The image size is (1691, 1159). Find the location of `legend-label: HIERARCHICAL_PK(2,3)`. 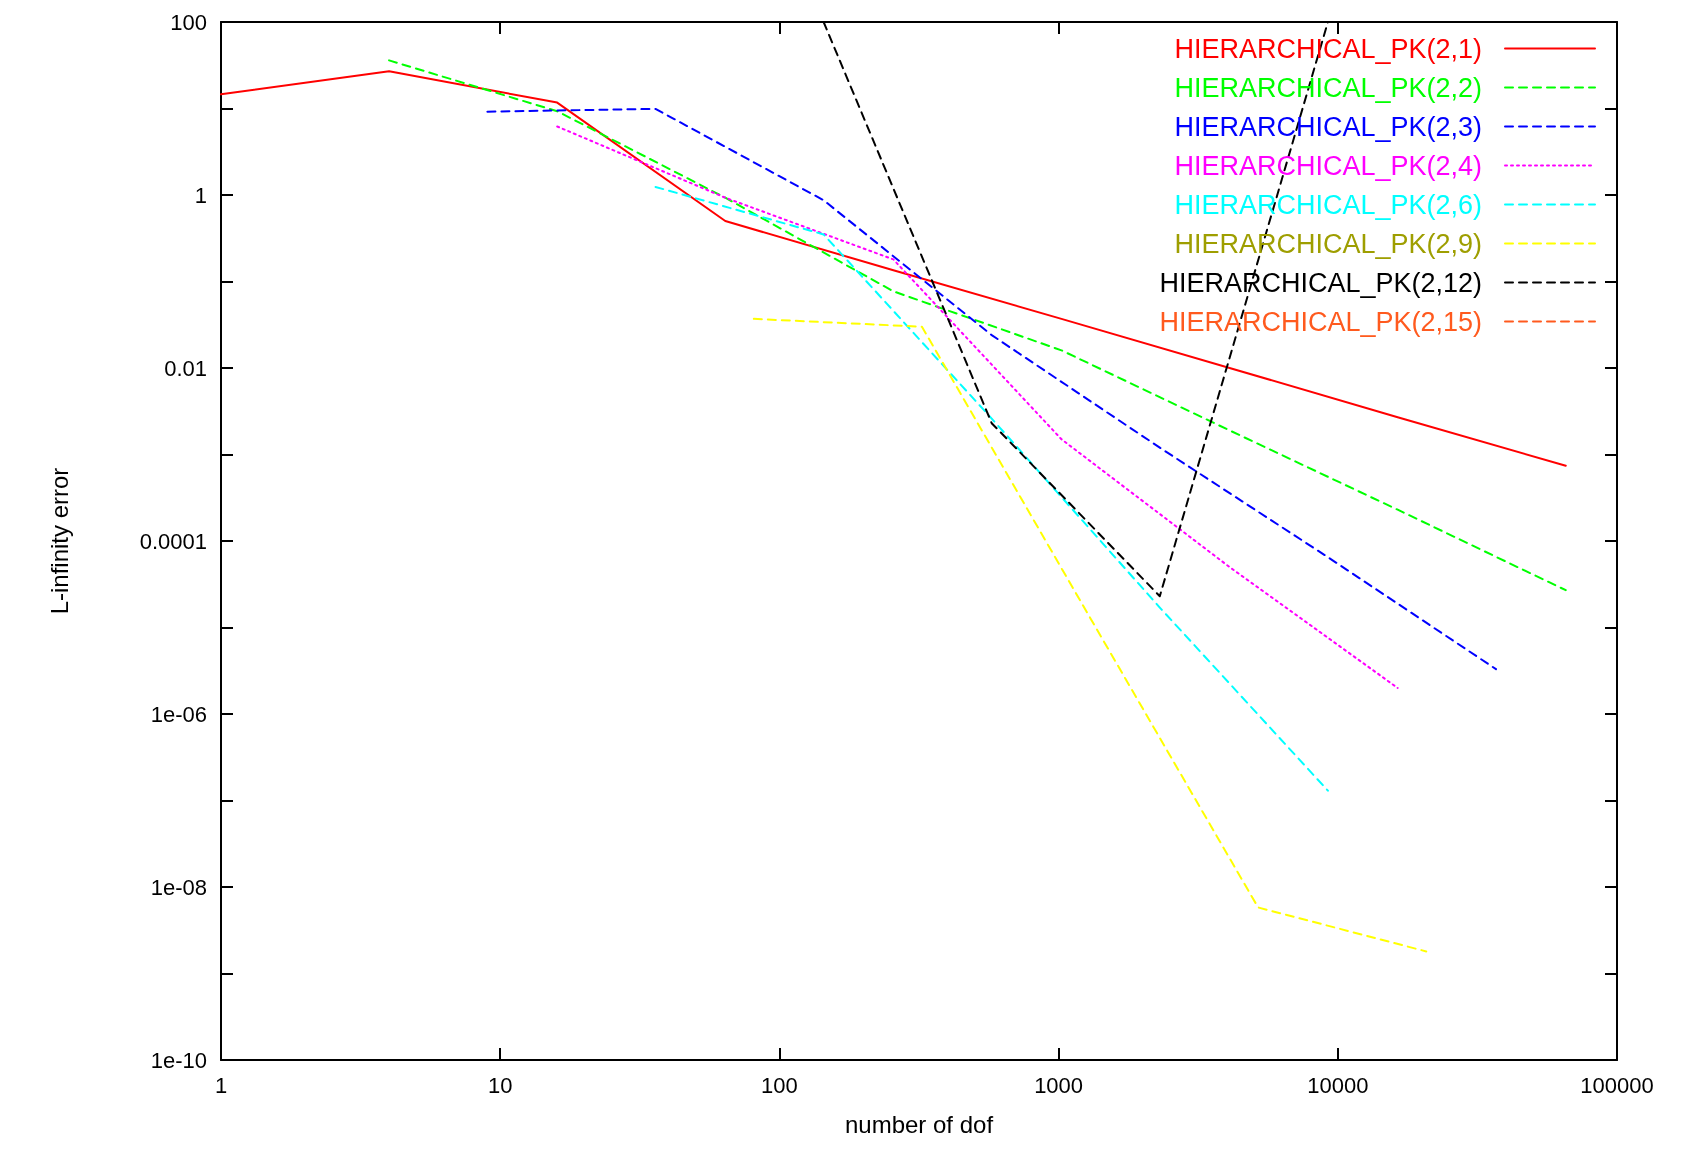

legend-label: HIERARCHICAL_PK(2,3) is located at coordinates (1328, 126).